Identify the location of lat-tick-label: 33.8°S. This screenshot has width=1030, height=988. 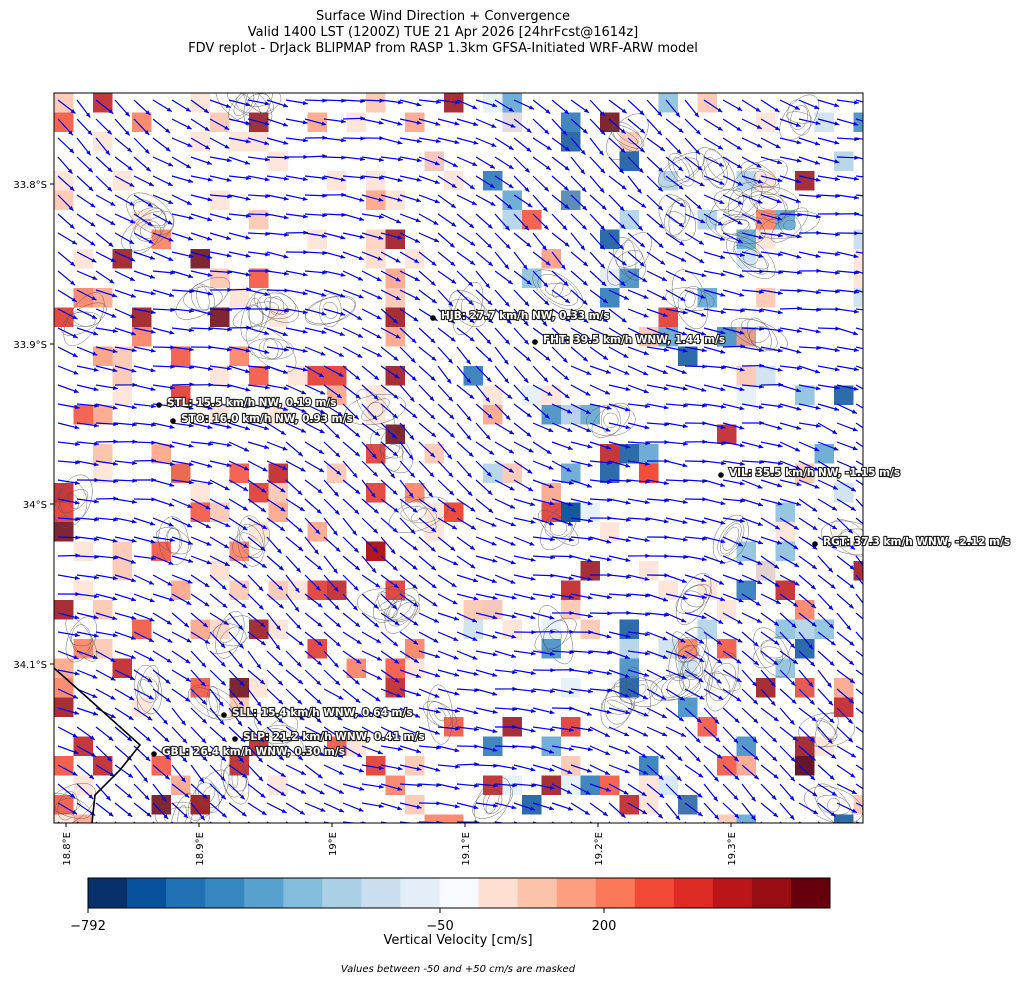
(30, 185).